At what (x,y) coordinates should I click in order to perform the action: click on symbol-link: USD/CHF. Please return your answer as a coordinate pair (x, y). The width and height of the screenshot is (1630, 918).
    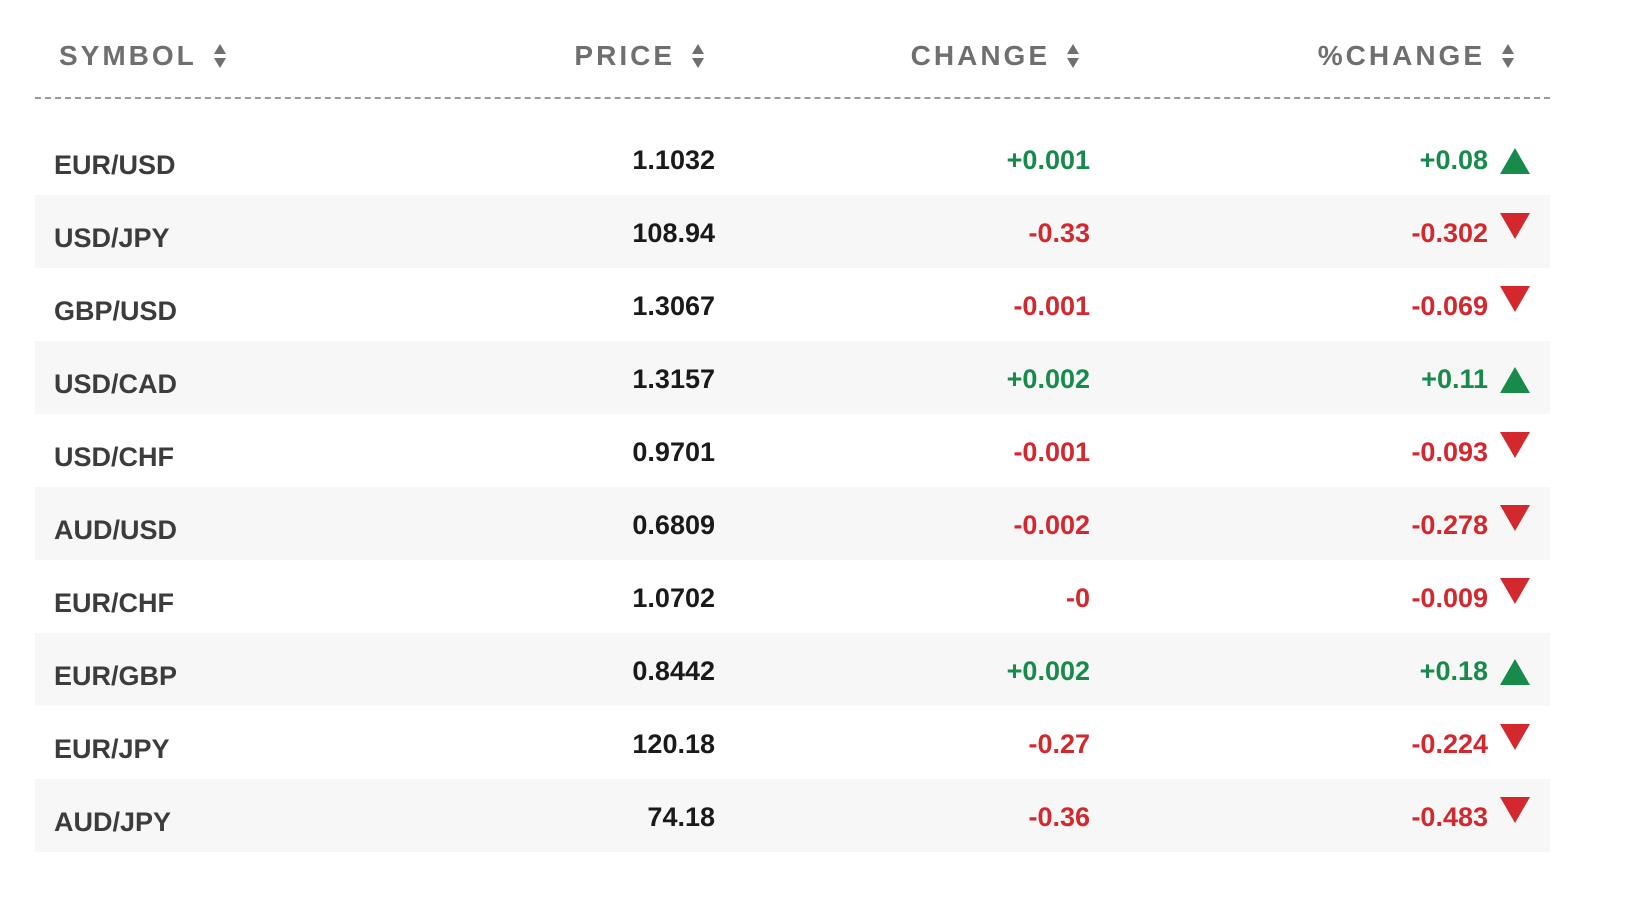
    Looking at the image, I should click on (114, 457).